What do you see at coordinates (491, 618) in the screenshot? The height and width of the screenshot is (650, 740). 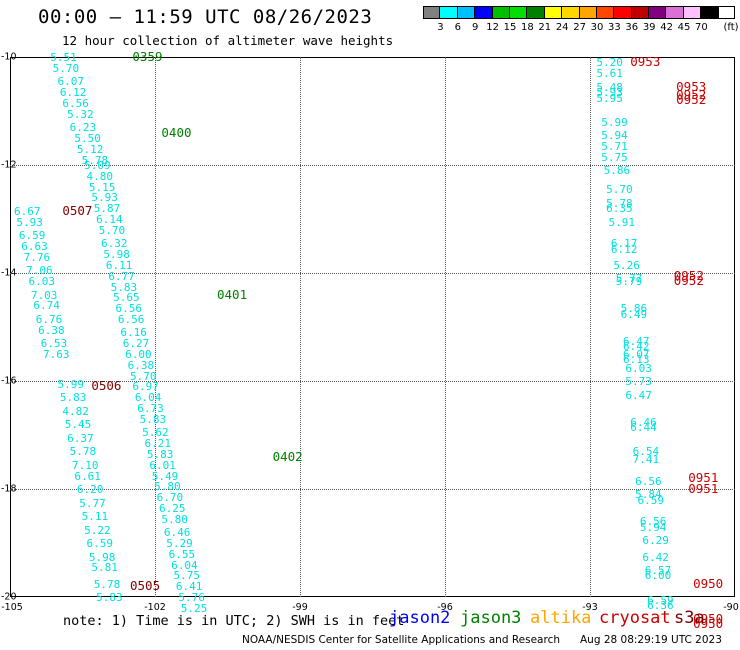 I see `legend-jason3: jason3` at bounding box center [491, 618].